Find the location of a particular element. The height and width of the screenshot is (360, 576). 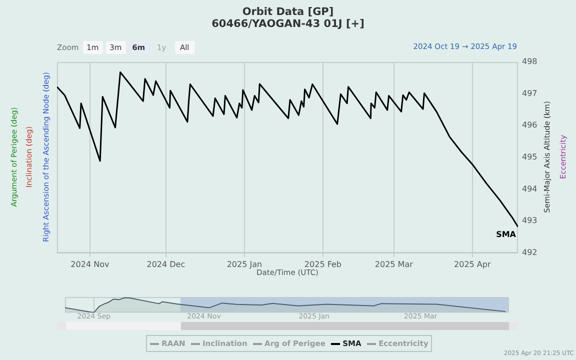

text: SMA is located at coordinates (506, 234).